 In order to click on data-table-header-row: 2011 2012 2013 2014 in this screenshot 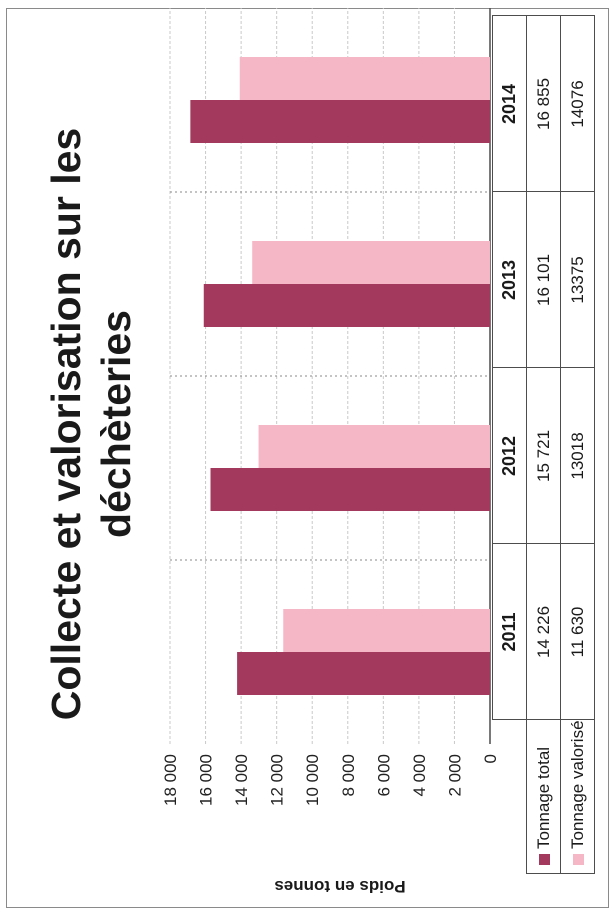, I will do `click(509, 444)`.